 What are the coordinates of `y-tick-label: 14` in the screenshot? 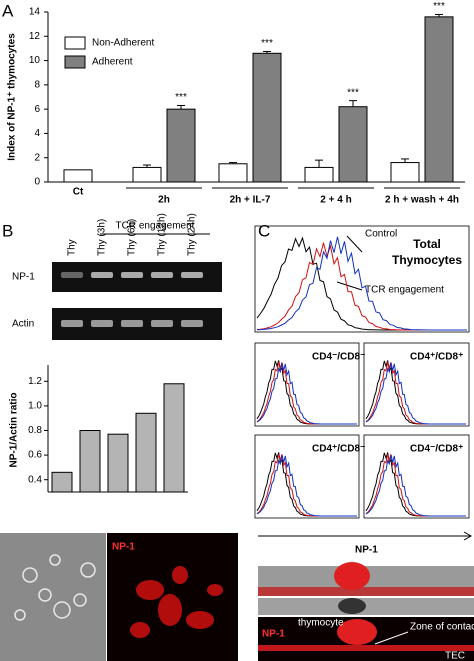 It's located at (35, 12).